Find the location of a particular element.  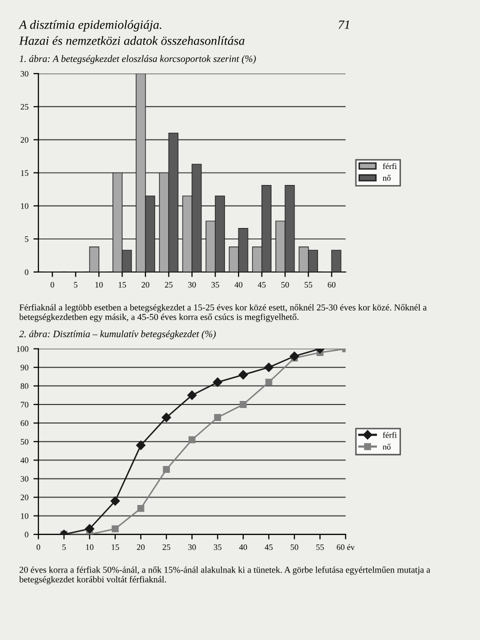

y-tick-label: 5 is located at coordinates (26, 239).